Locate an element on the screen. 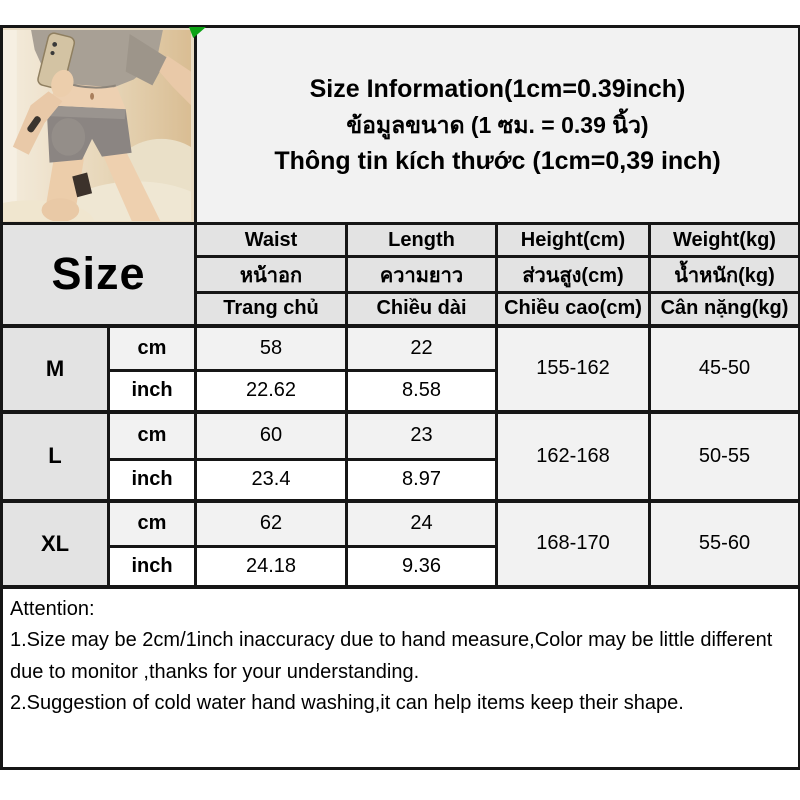 The width and height of the screenshot is (800, 800). l-length-cm: 23 is located at coordinates (421, 435).